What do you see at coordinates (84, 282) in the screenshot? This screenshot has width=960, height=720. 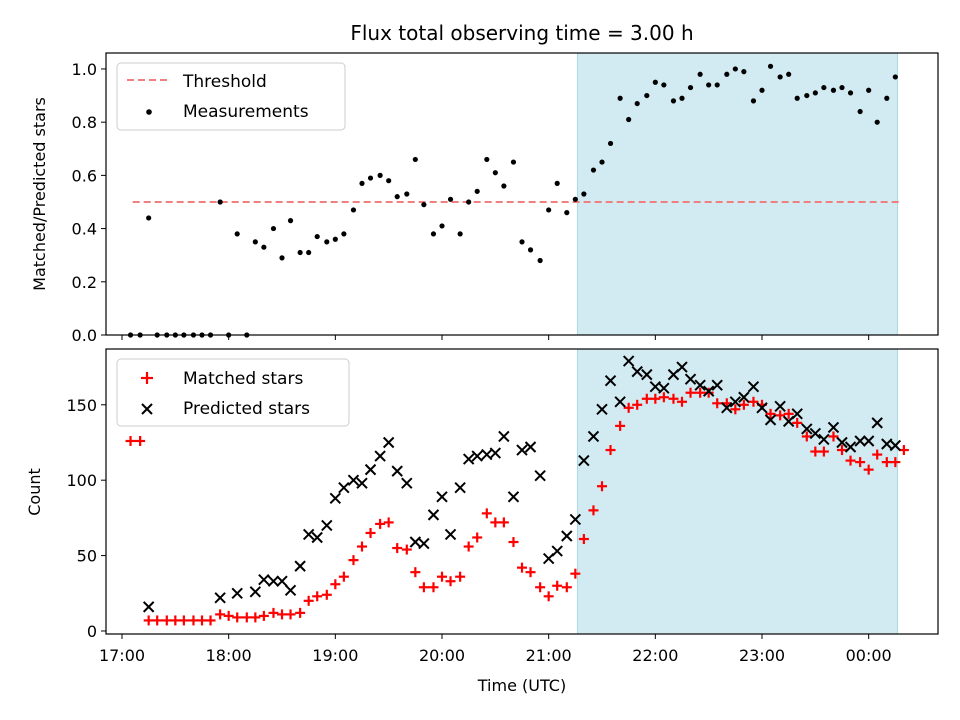 I see `y-tick-label: 0.2` at bounding box center [84, 282].